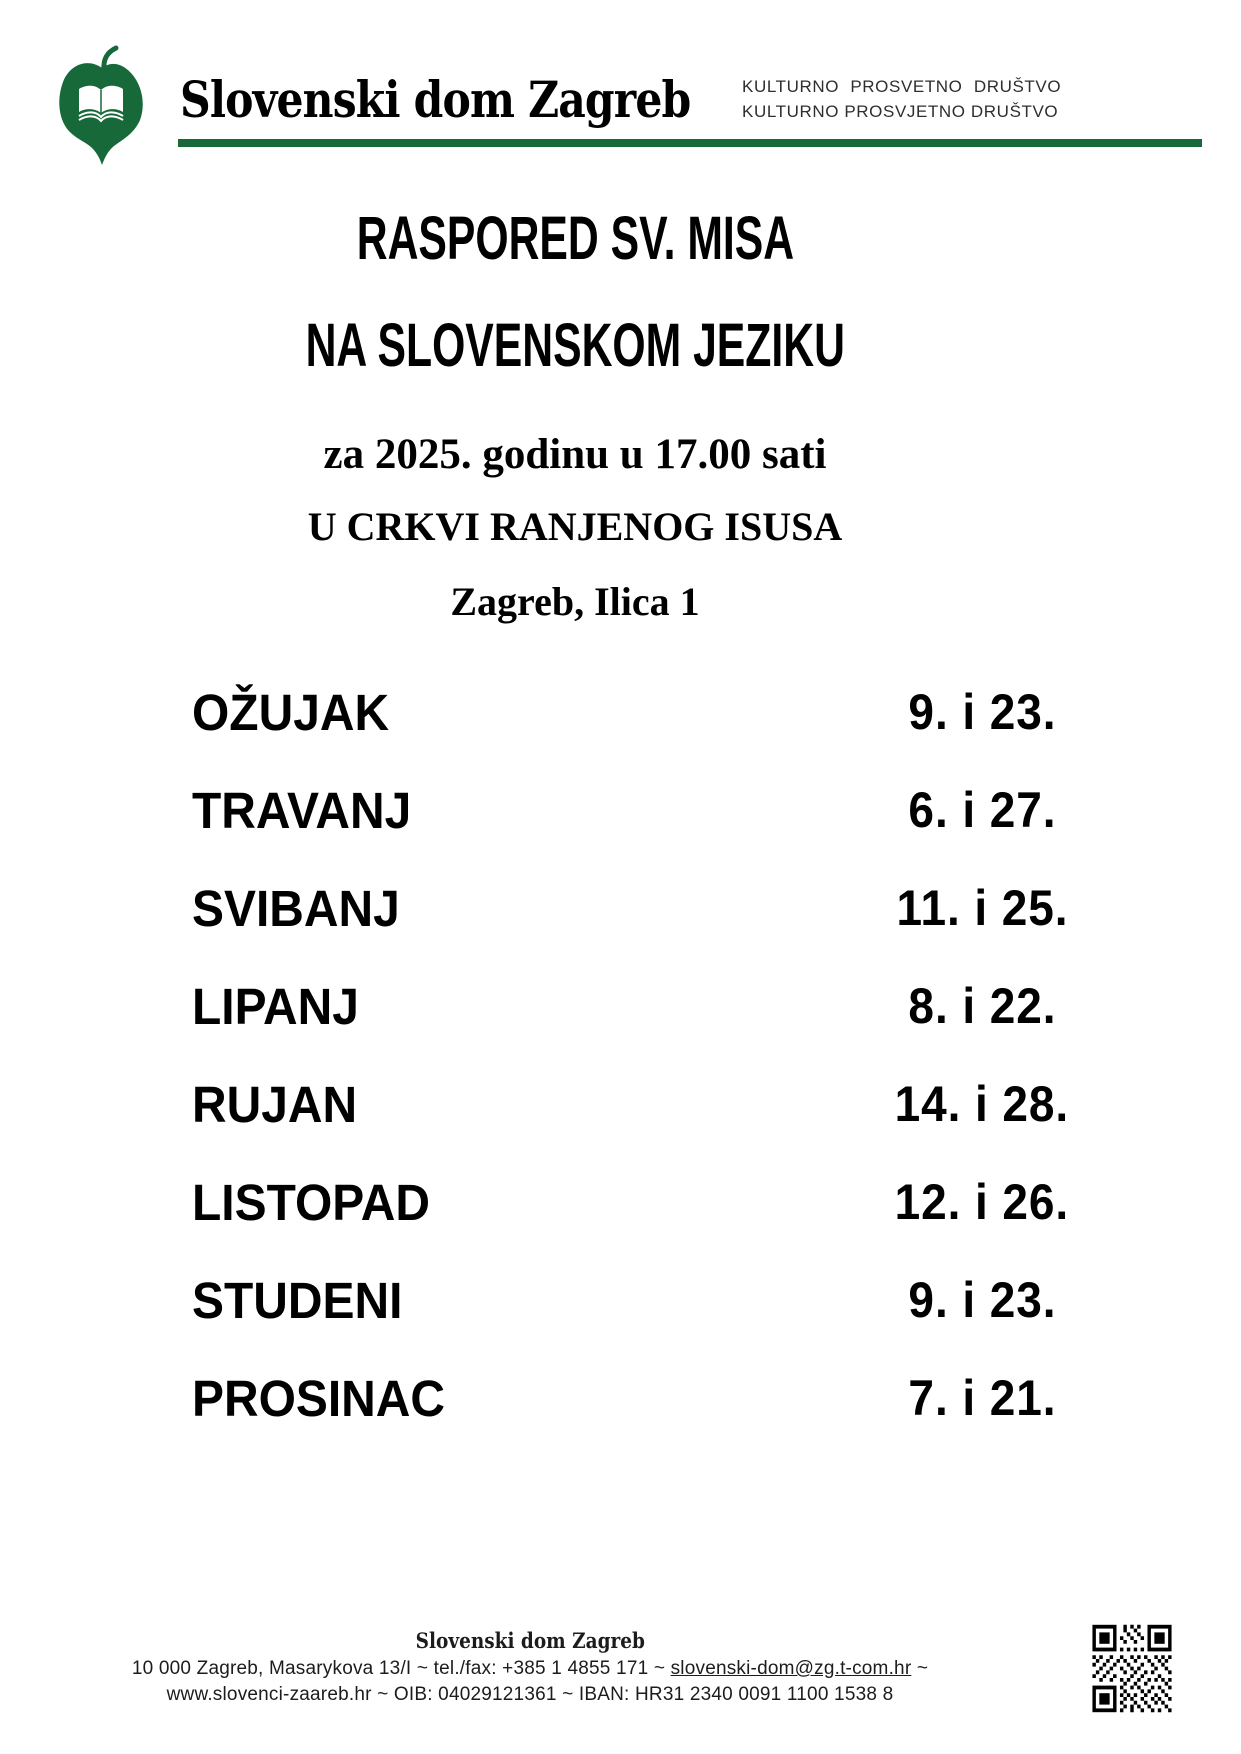 The width and height of the screenshot is (1241, 1754). What do you see at coordinates (647, 908) in the screenshot?
I see `schedule-row: SVIBANJ 11. i 25.` at bounding box center [647, 908].